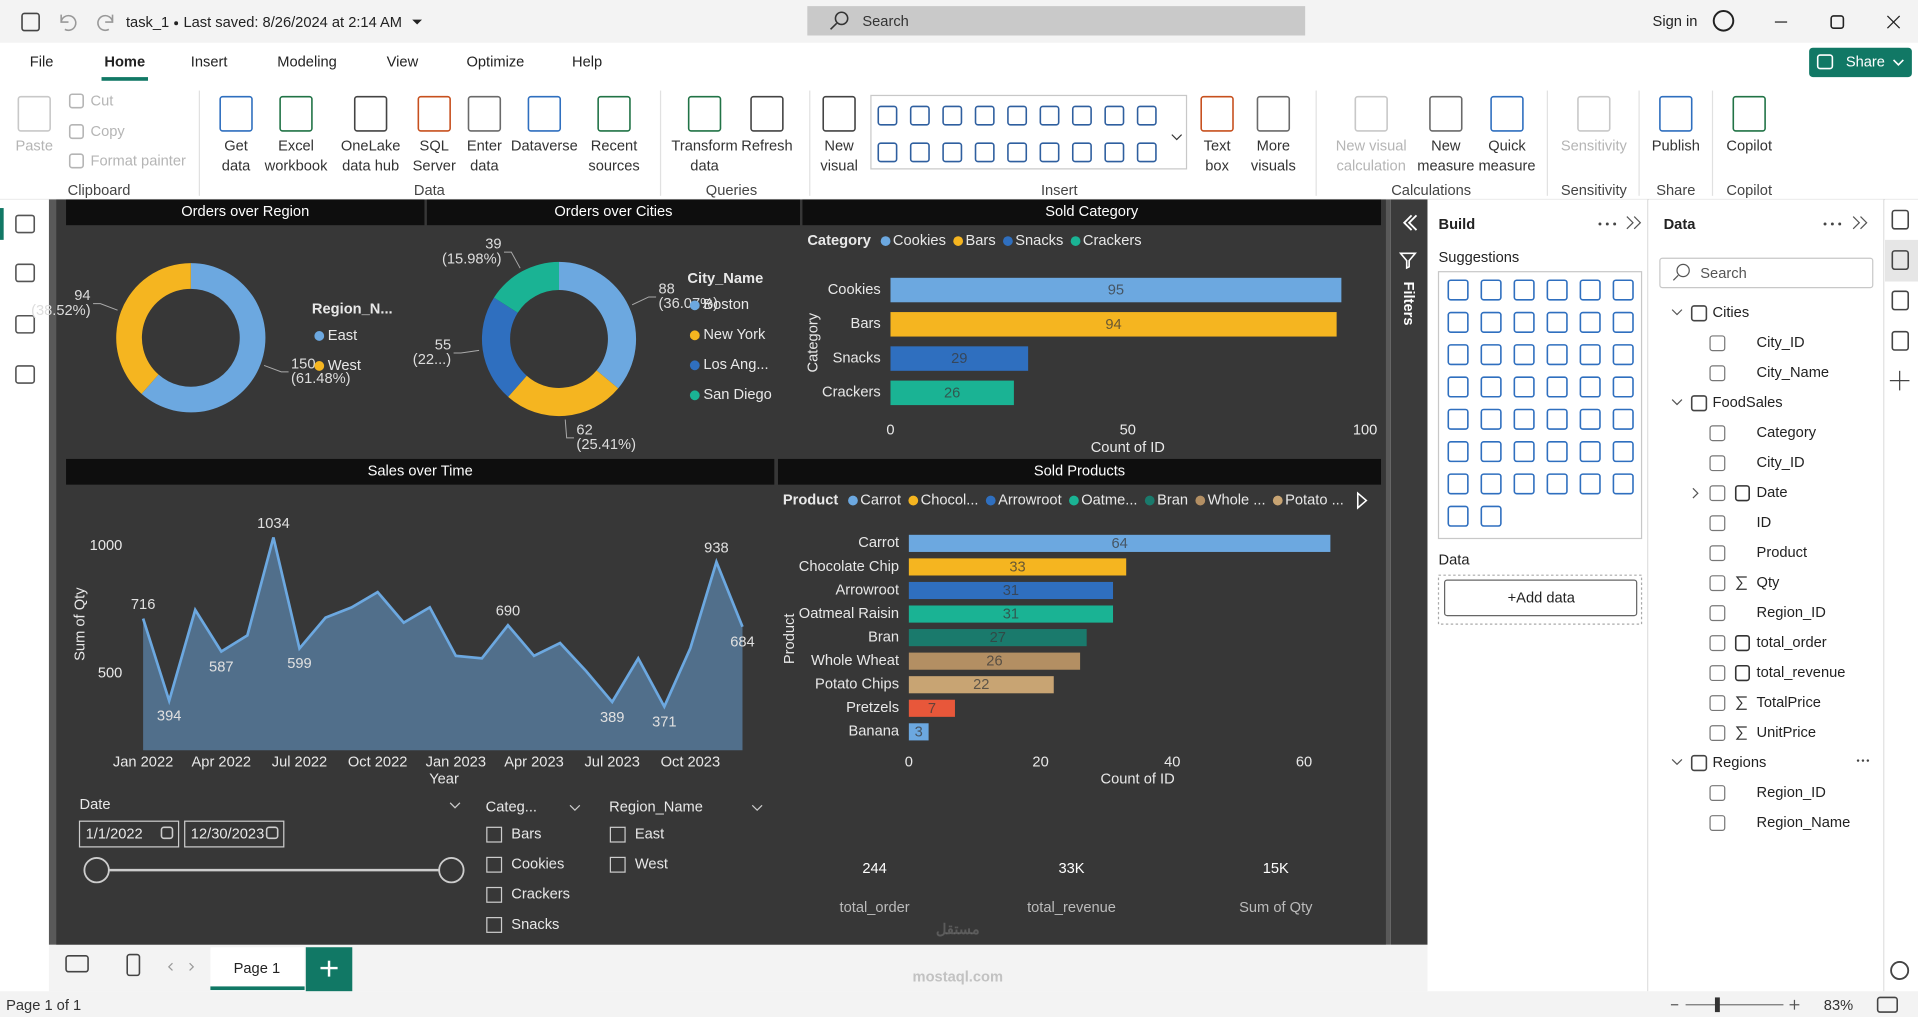 This screenshot has width=1918, height=1017. I want to click on table-name: Regions, so click(1740, 763).